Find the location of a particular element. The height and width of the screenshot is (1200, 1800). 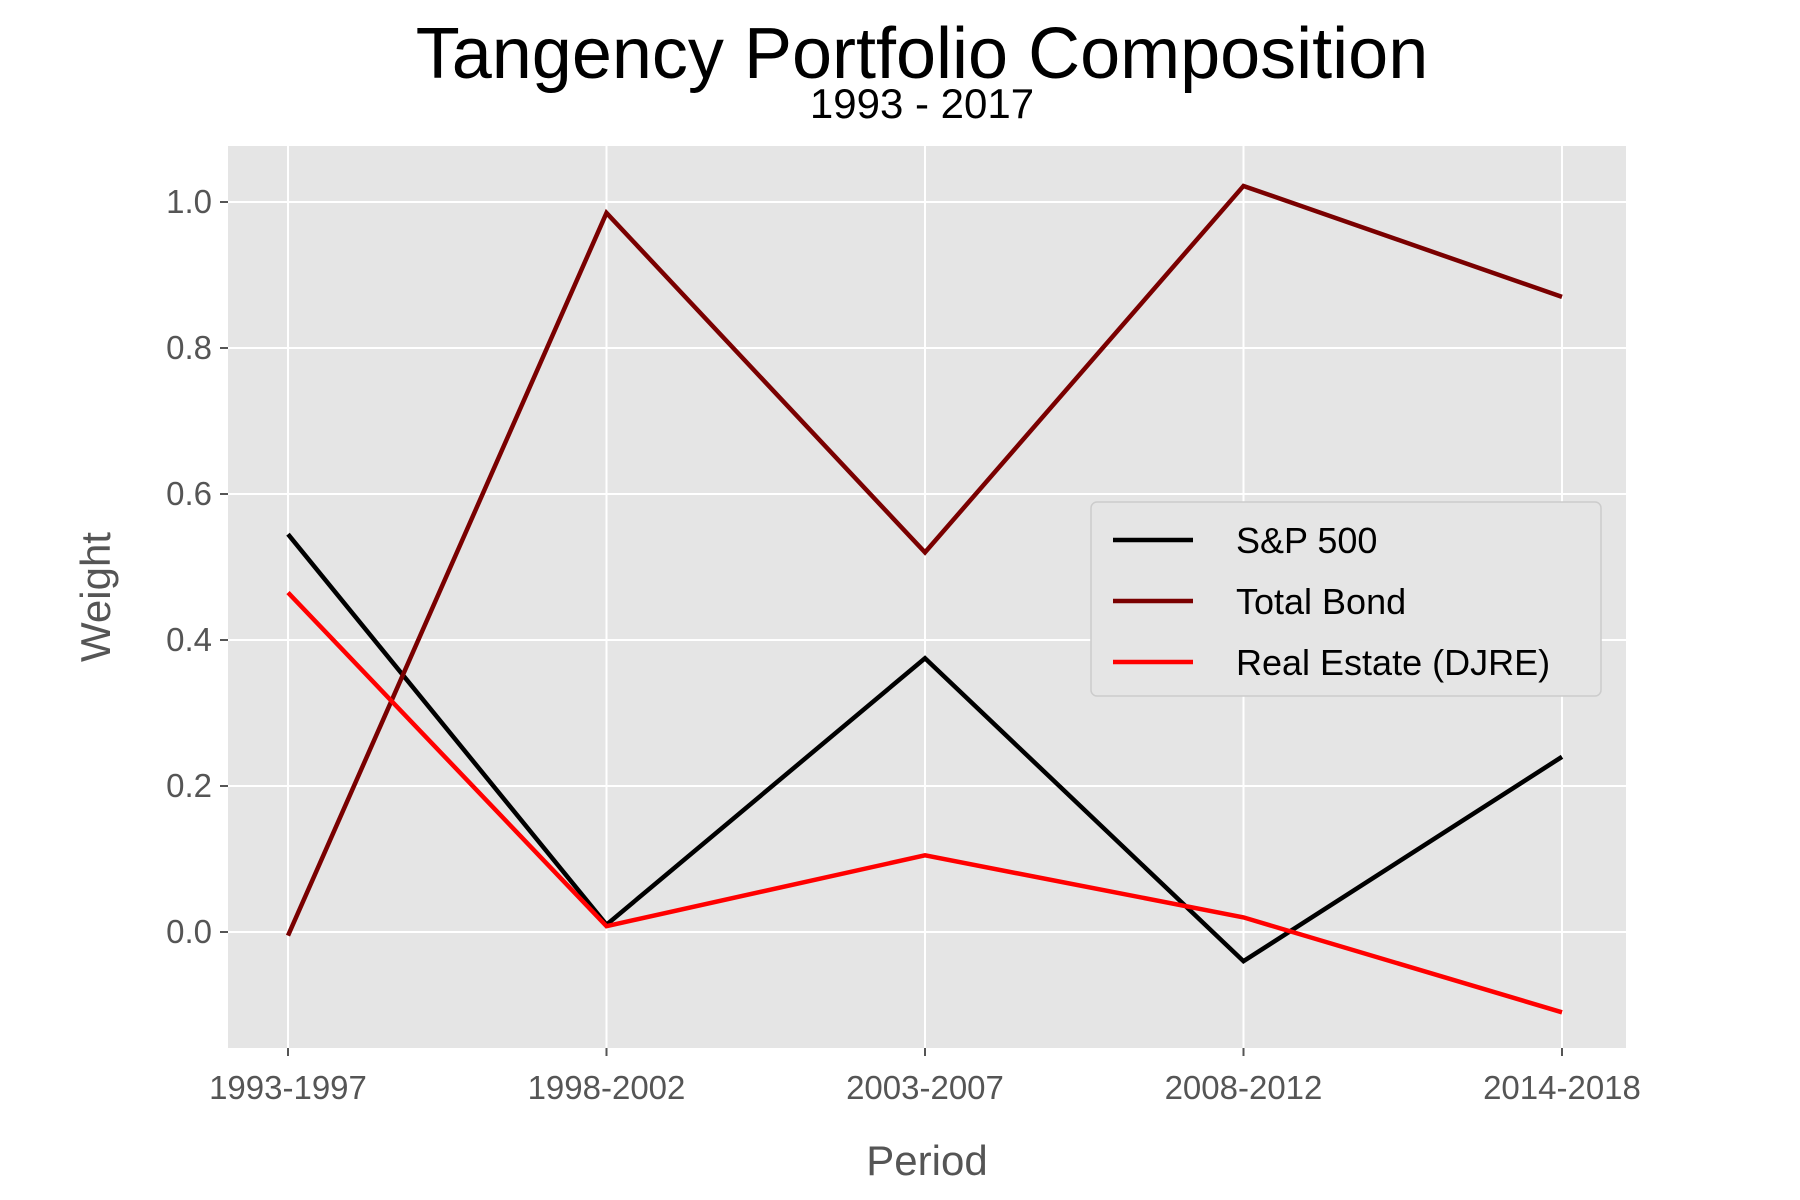

y-tick-label: 0.2 is located at coordinates (189, 785).